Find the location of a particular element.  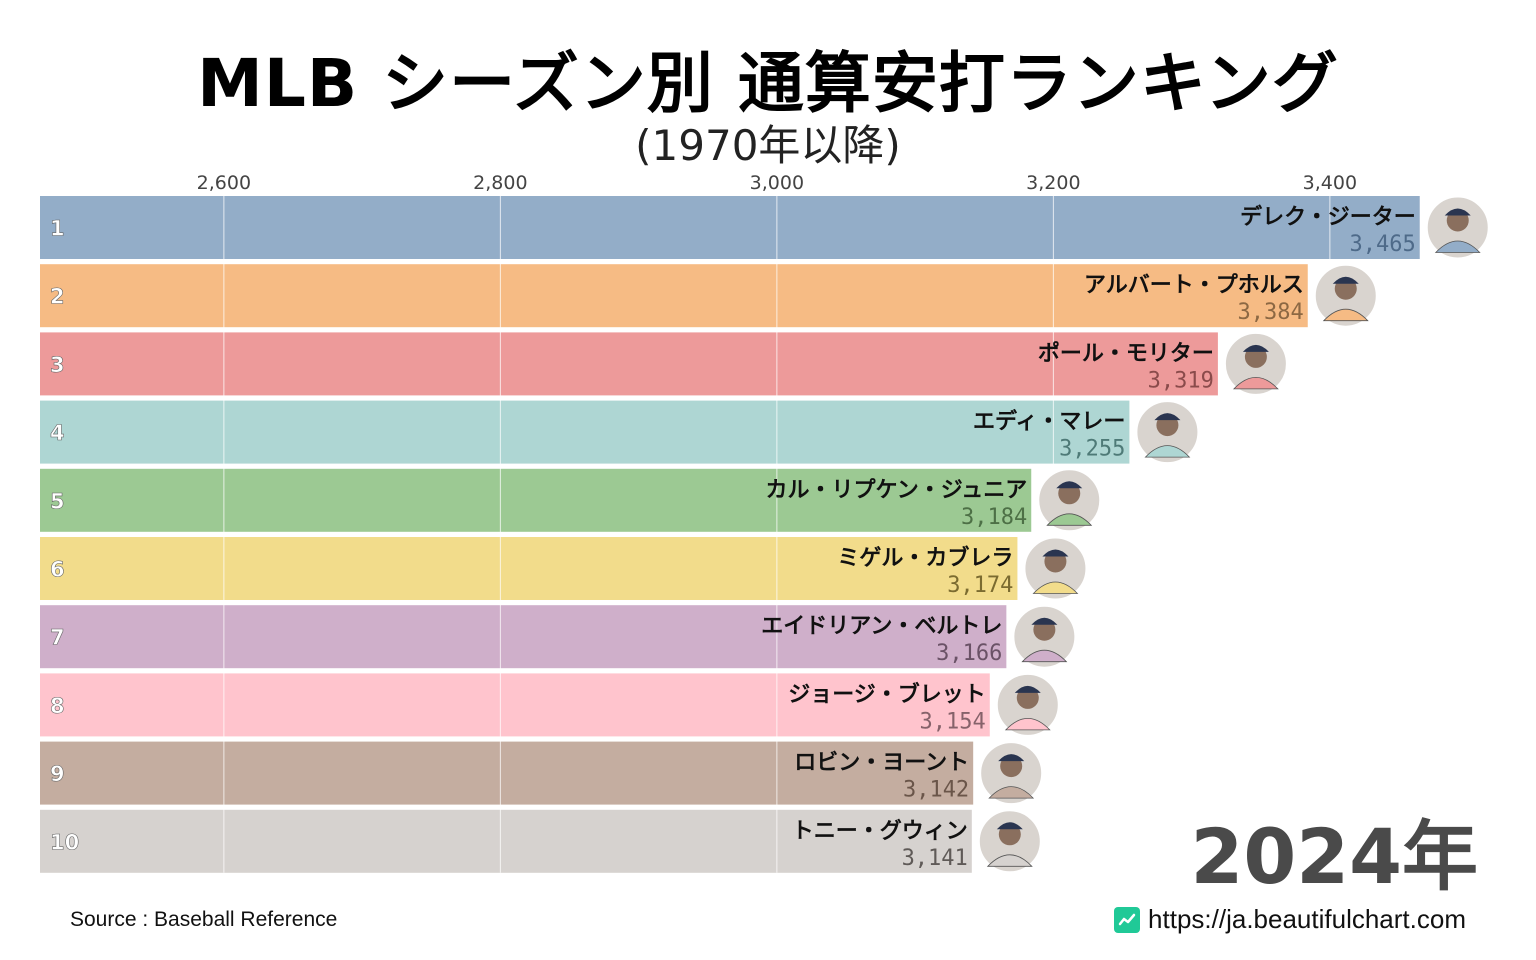

rank-label: 2 is located at coordinates (57, 297).